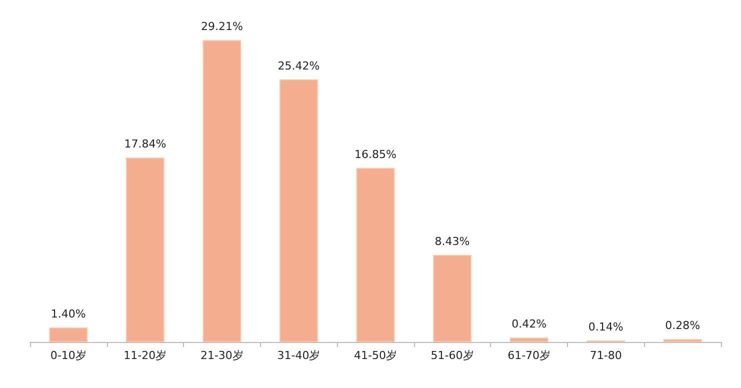 The height and width of the screenshot is (388, 741). I want to click on x-tick-label: 21-30岁, so click(222, 355).